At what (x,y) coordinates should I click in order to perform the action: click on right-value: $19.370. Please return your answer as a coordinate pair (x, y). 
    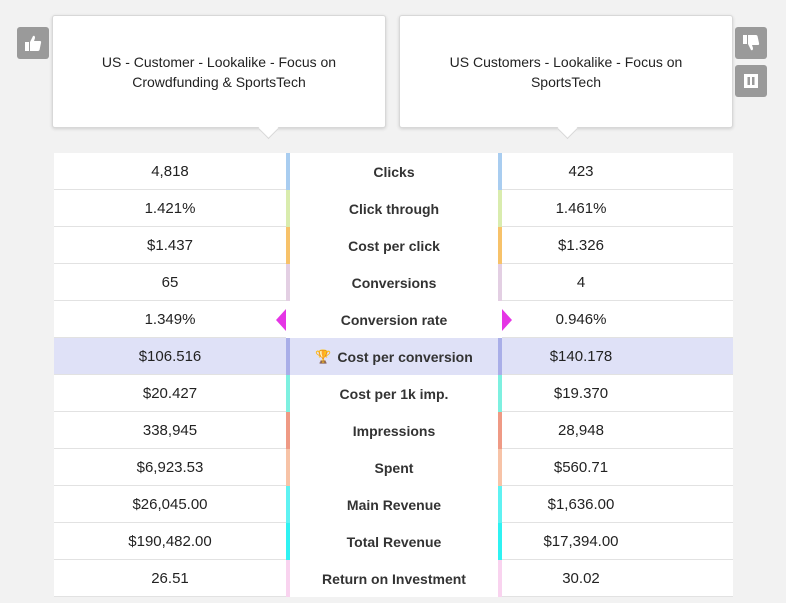
    Looking at the image, I should click on (581, 393).